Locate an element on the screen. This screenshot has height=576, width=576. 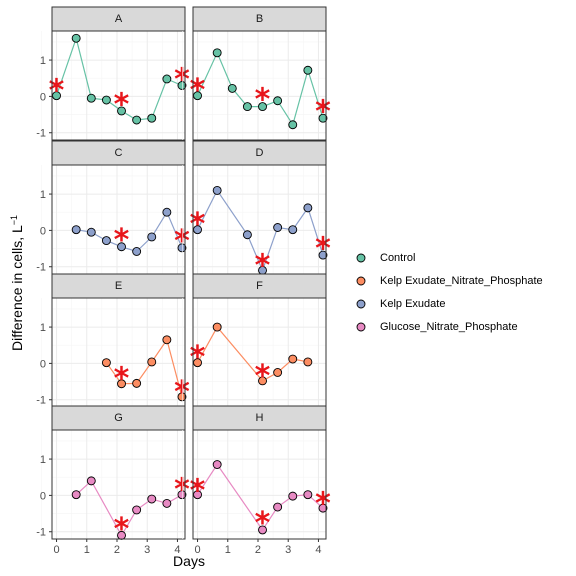
x-tick-label: 3 is located at coordinates (147, 550).